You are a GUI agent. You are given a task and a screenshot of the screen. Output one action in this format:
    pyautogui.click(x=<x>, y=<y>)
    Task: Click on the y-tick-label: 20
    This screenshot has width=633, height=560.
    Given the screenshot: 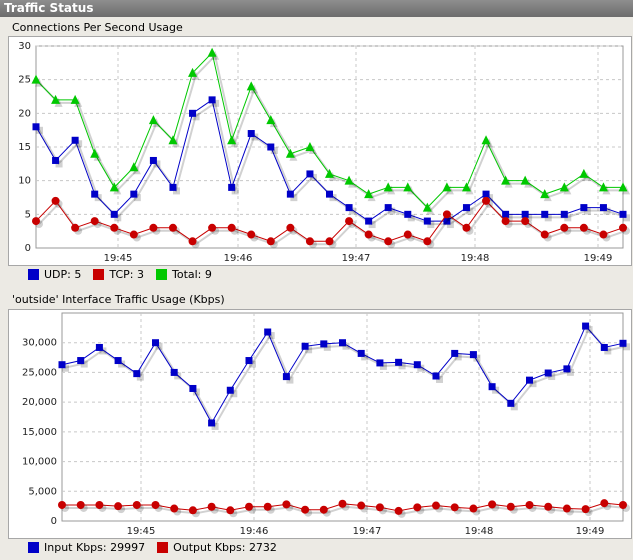 What is the action you would take?
    pyautogui.click(x=24, y=113)
    